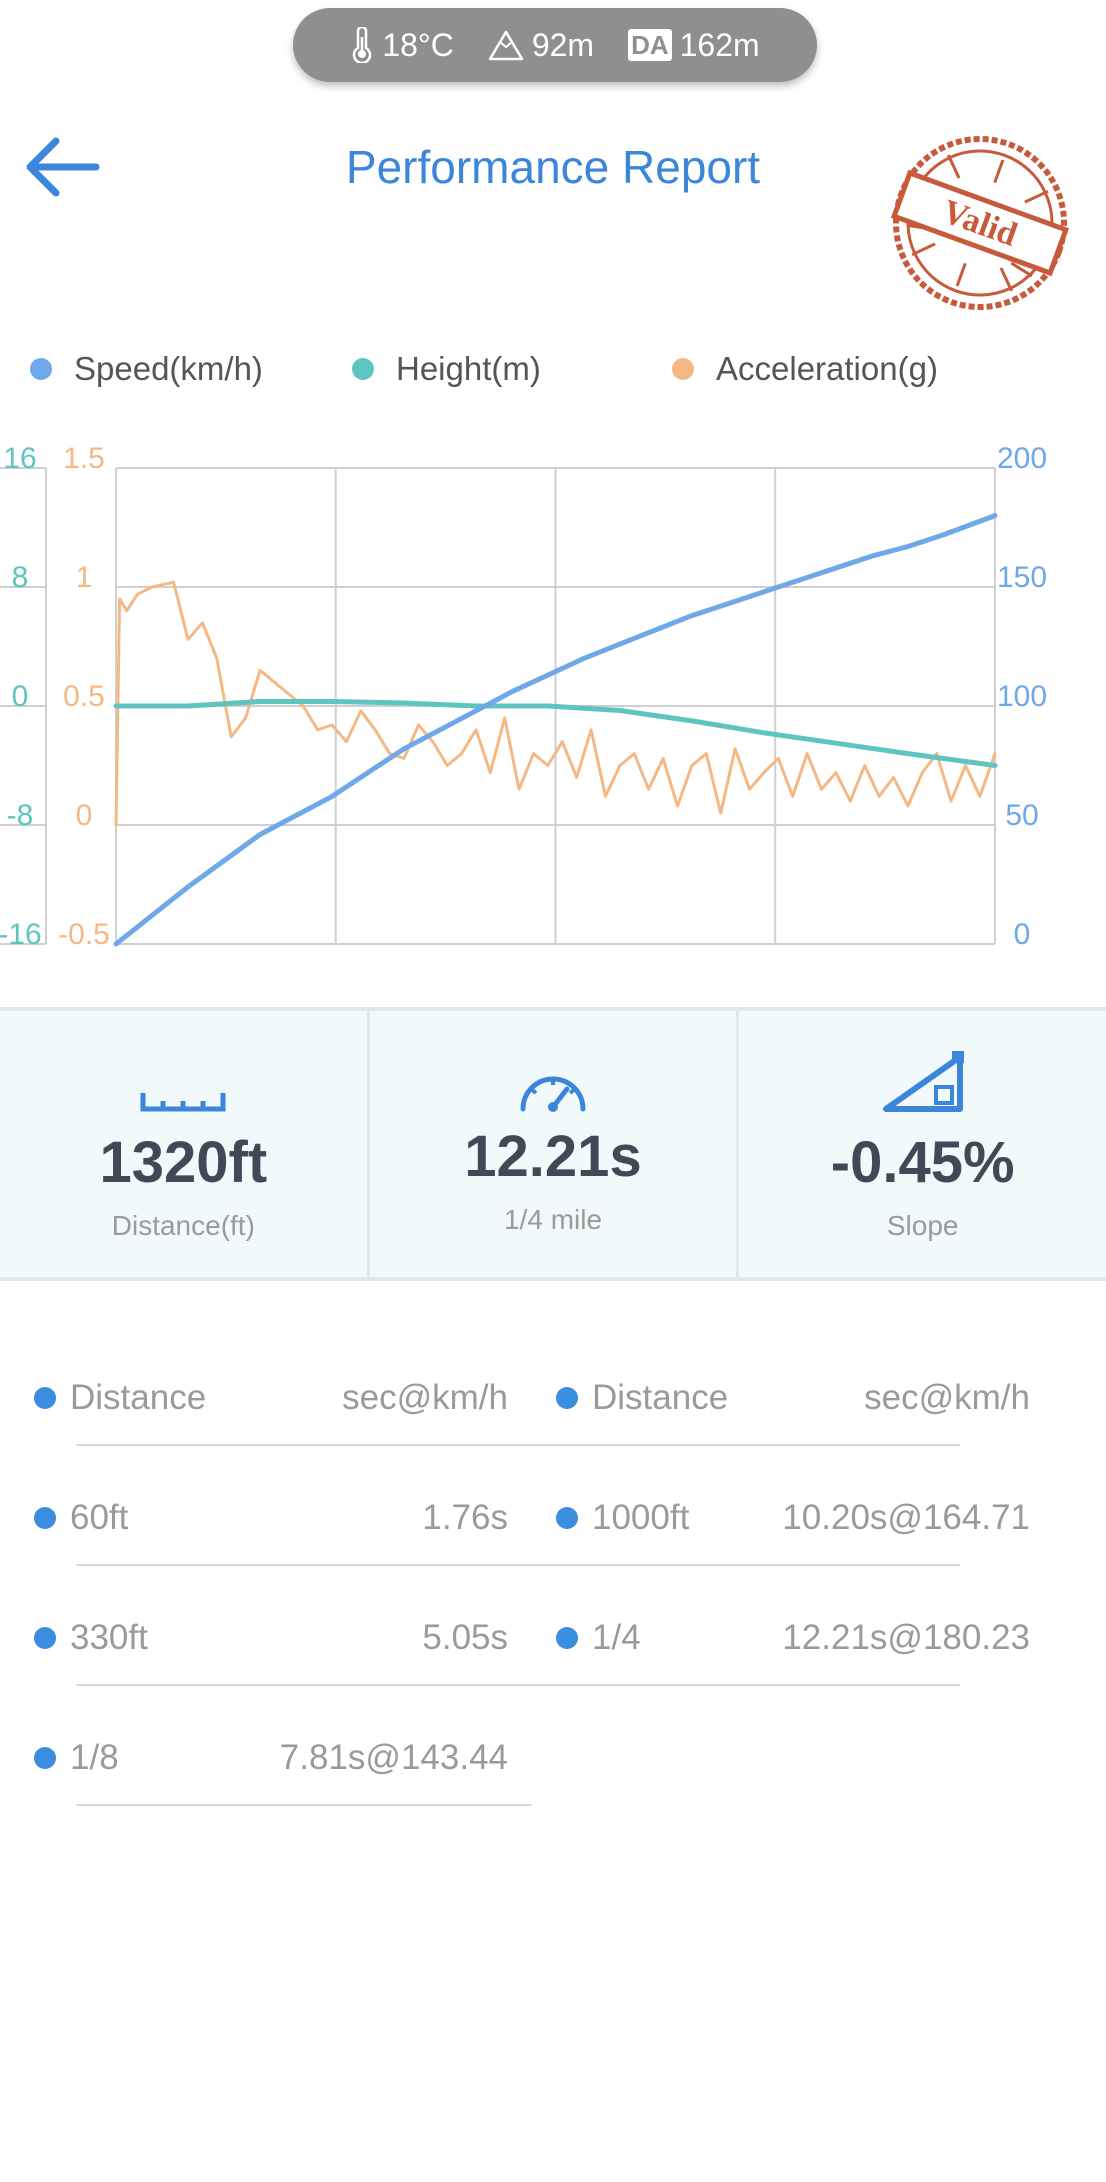 This screenshot has height=2182, width=1106. What do you see at coordinates (906, 1637) in the screenshot?
I see `split-time: 12.21s@180.23` at bounding box center [906, 1637].